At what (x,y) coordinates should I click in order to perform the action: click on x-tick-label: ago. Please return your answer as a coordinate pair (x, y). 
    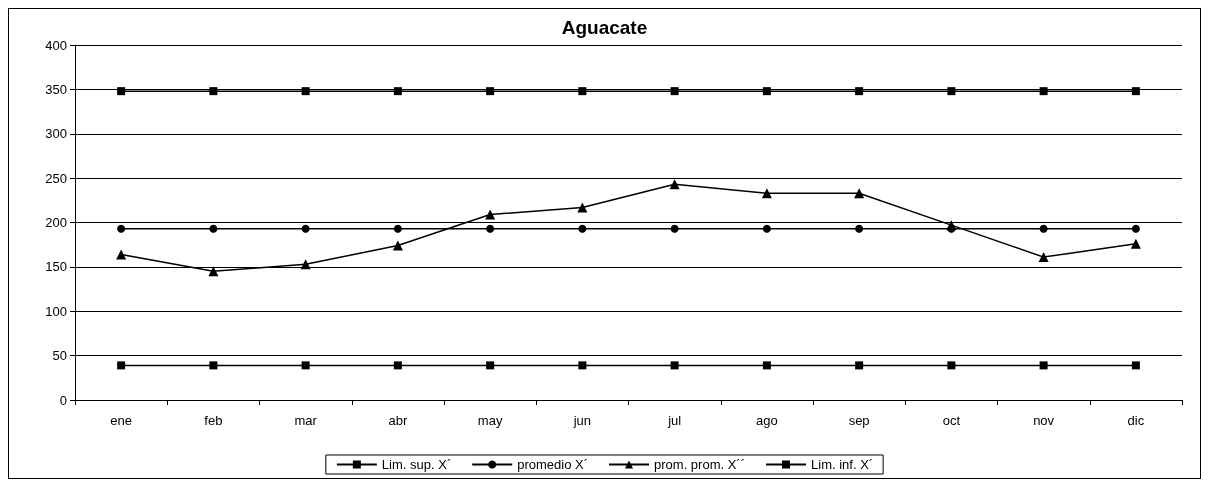
    Looking at the image, I should click on (767, 420).